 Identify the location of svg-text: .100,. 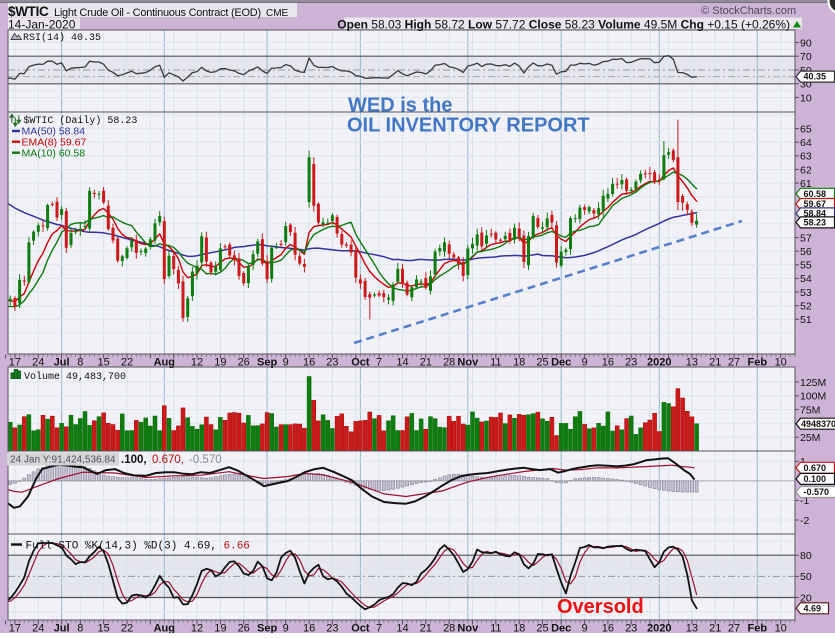
(134, 460).